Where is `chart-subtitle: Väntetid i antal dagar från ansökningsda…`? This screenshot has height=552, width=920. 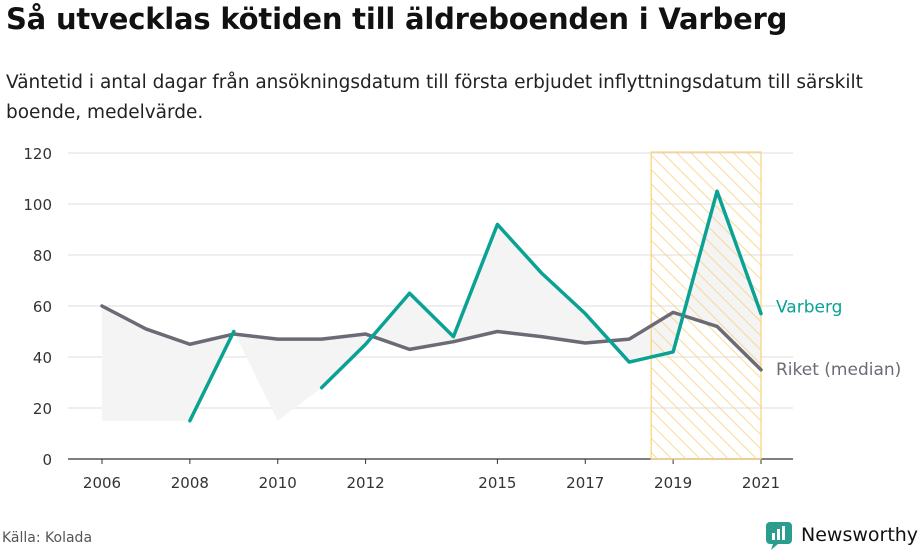
chart-subtitle: Väntetid i antal dagar från ansökningsda… is located at coordinates (434, 97).